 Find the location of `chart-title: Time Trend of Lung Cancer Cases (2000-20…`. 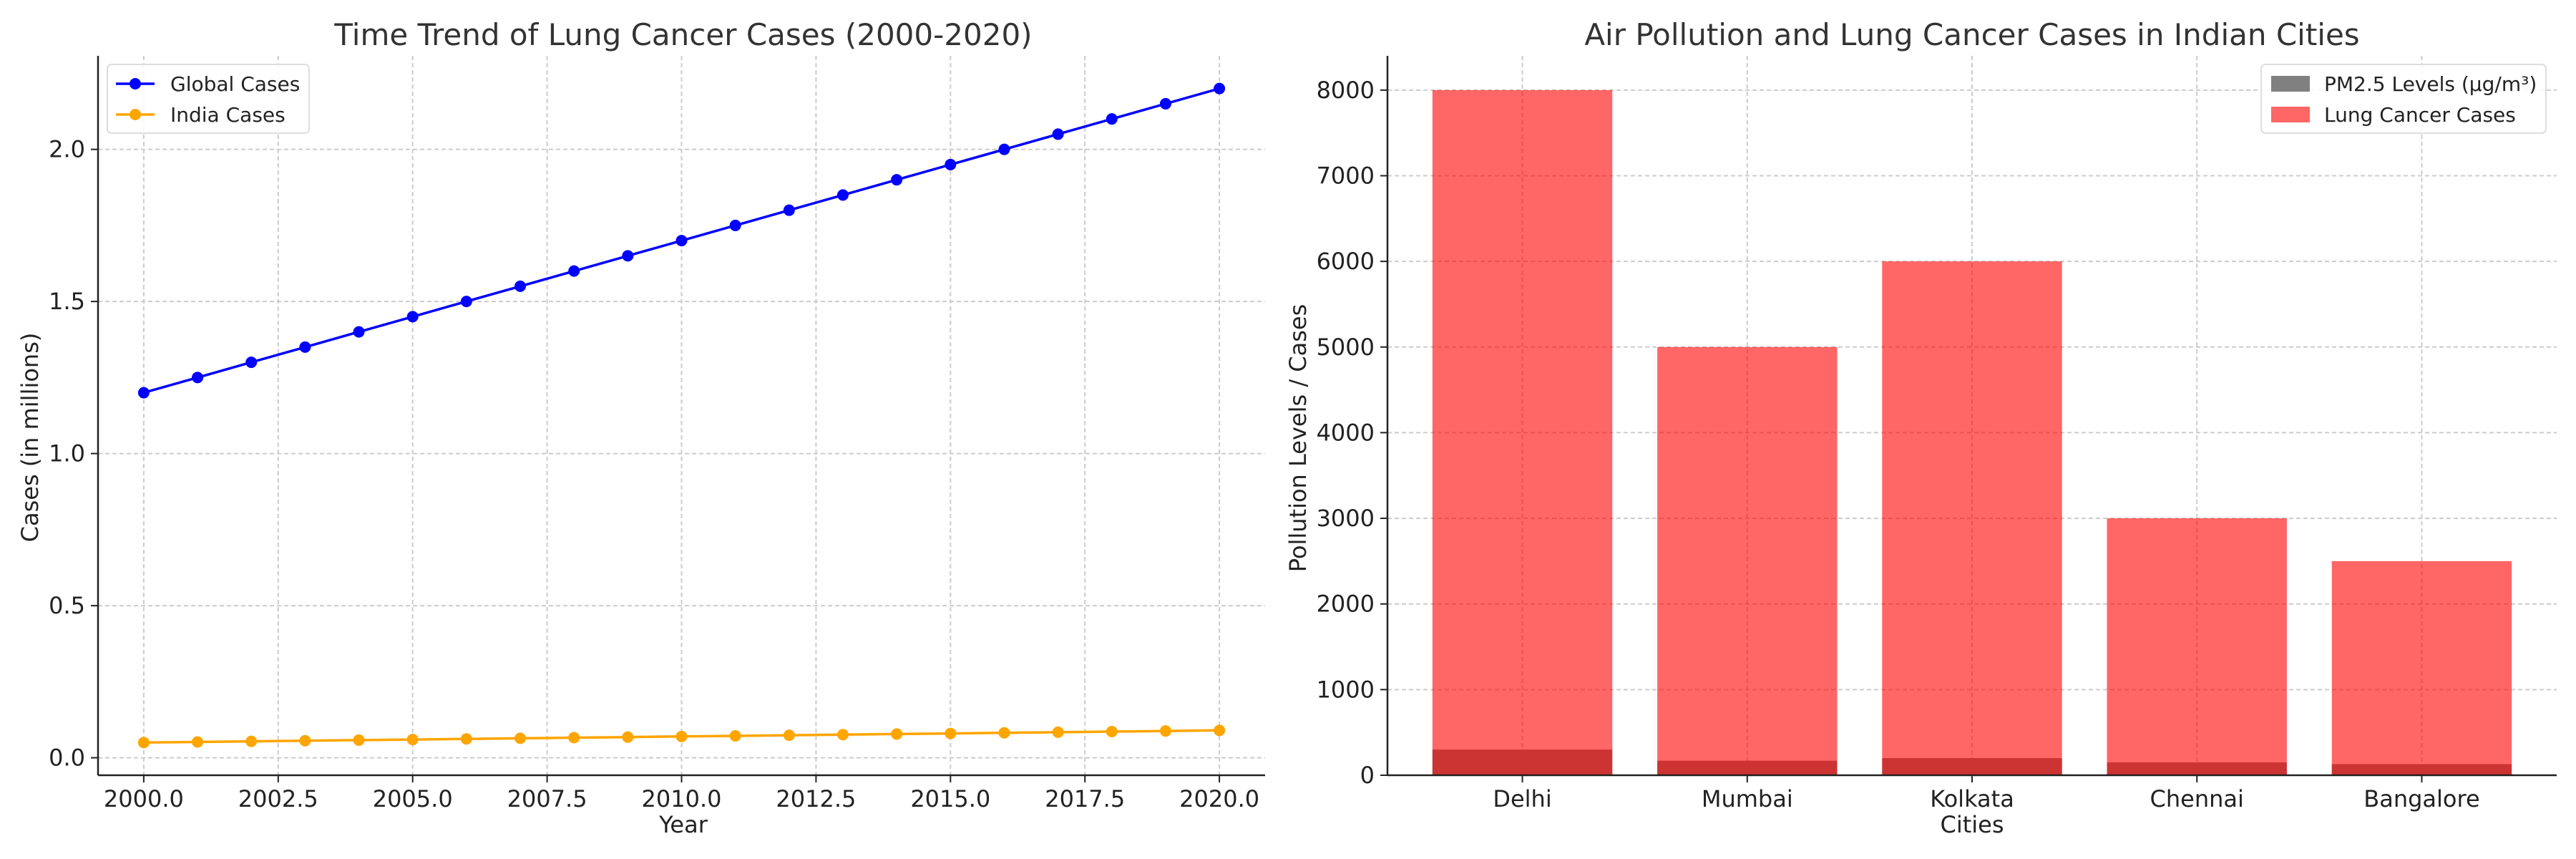

chart-title: Time Trend of Lung Cancer Cases (2000-20… is located at coordinates (682, 34).